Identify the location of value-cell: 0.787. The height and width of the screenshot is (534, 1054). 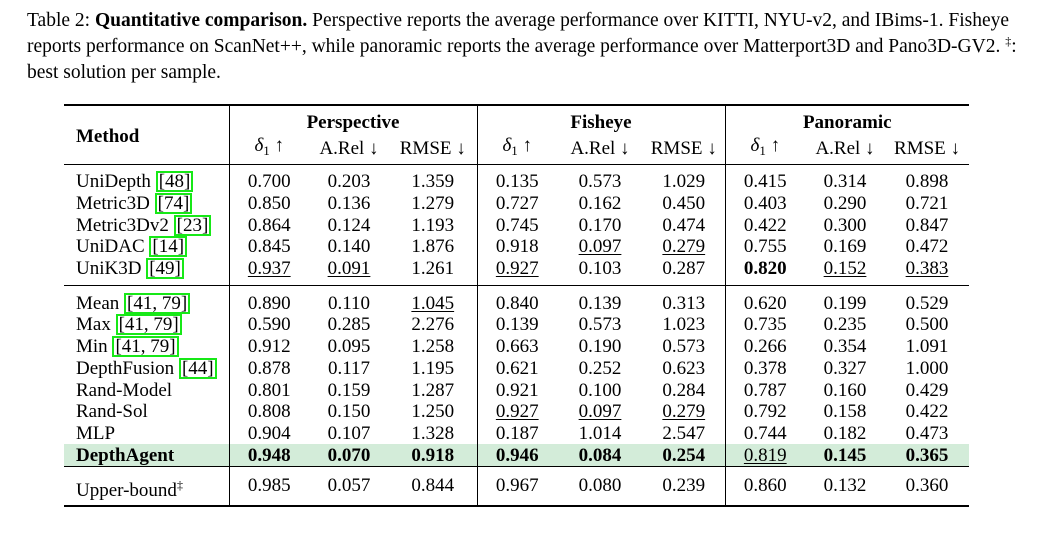
(765, 390).